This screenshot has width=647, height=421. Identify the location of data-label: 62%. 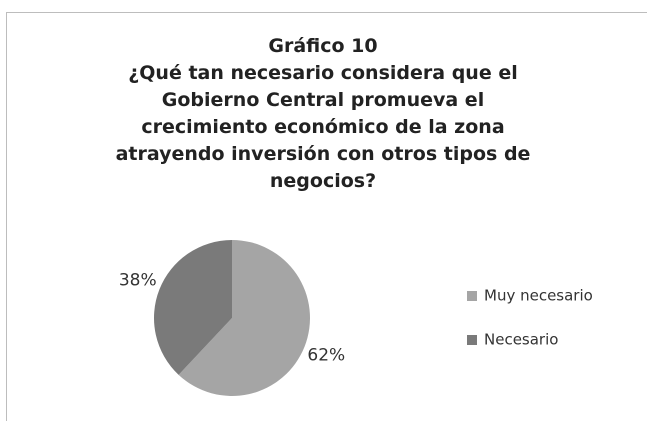
(326, 355).